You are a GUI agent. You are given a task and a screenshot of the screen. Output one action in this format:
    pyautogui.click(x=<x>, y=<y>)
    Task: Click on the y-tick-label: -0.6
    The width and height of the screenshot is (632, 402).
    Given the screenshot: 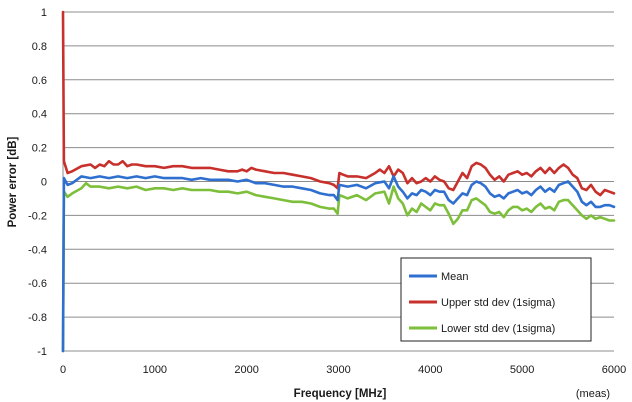 What is the action you would take?
    pyautogui.click(x=37, y=284)
    